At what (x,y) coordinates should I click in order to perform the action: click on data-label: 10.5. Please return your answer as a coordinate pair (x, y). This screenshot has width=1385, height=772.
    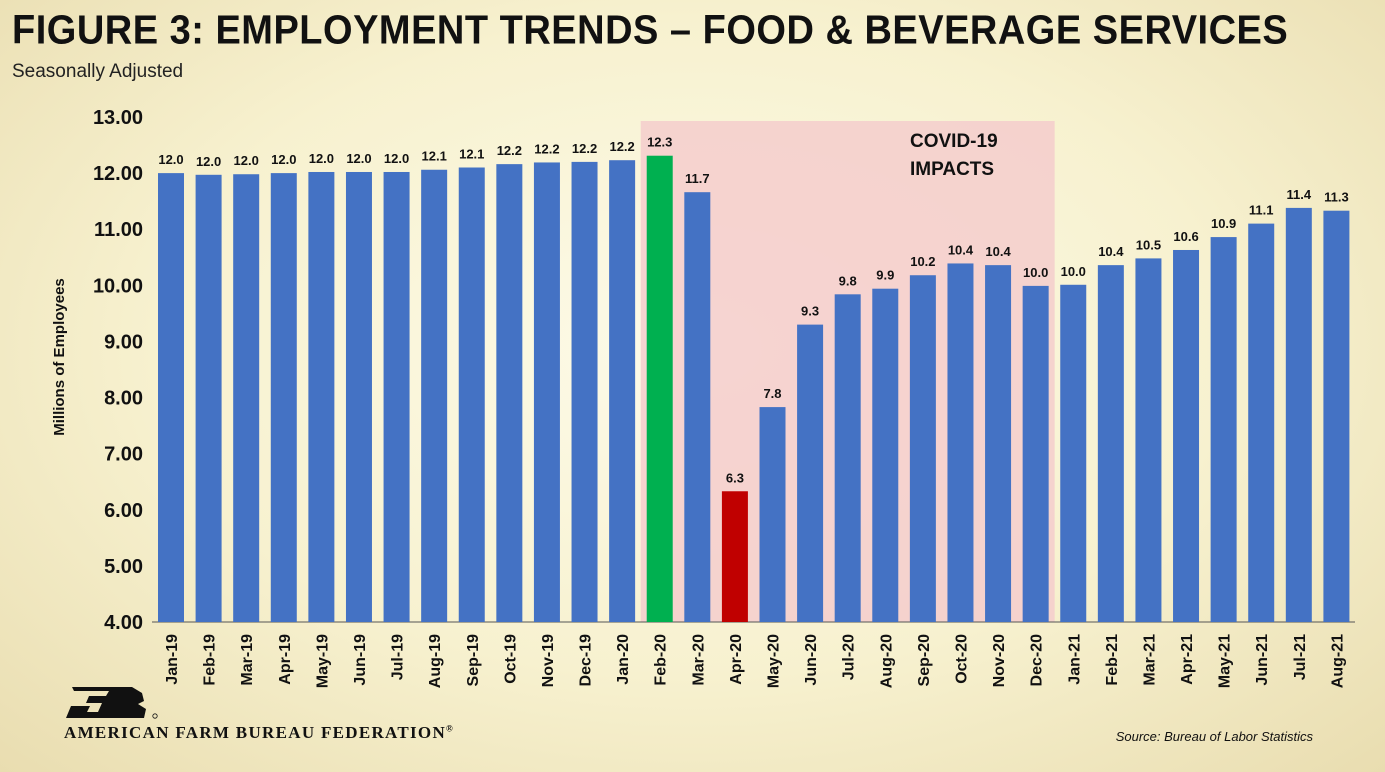
    Looking at the image, I should click on (1148, 244).